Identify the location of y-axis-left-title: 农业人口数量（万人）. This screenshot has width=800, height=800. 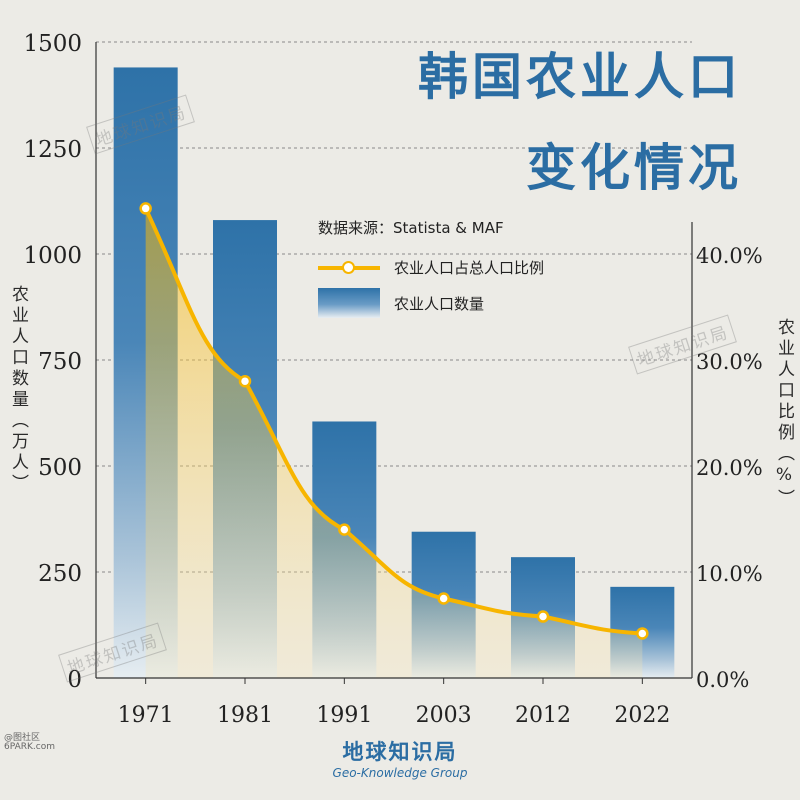
(18, 390).